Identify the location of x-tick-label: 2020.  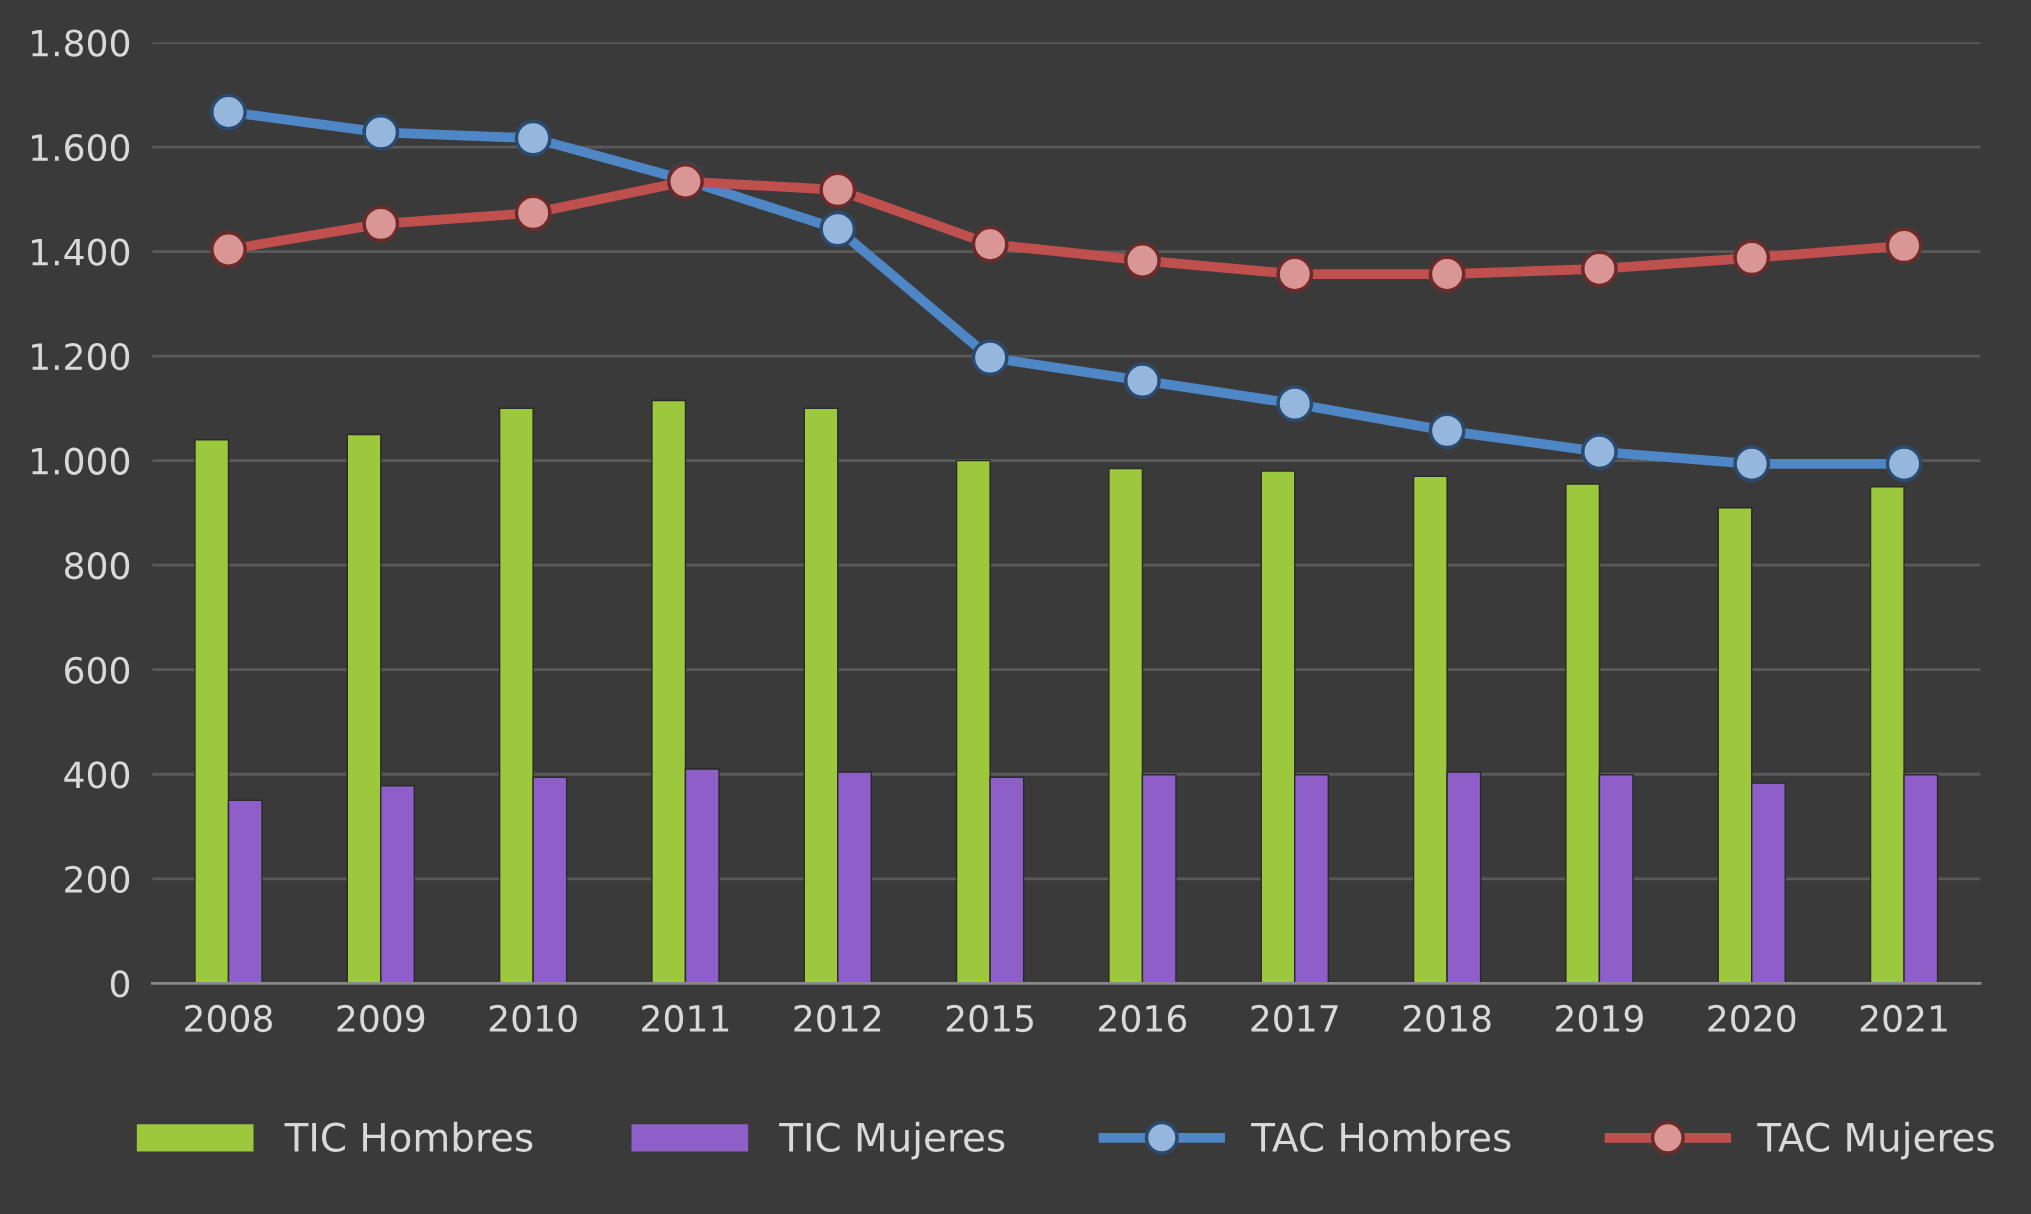
(1752, 1018).